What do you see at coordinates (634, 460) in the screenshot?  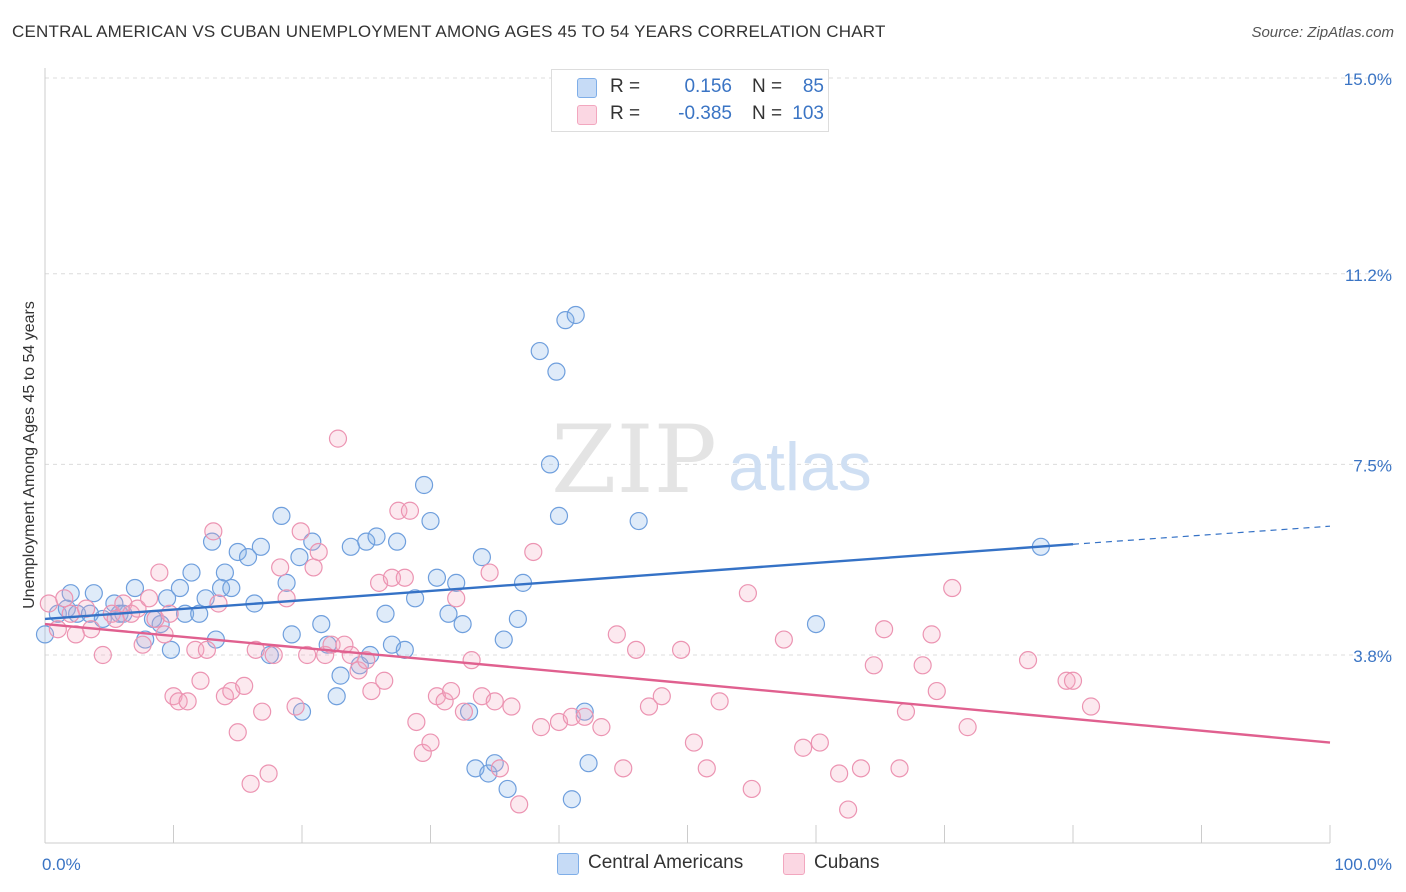 I see `watermark-zip: ZIP` at bounding box center [634, 460].